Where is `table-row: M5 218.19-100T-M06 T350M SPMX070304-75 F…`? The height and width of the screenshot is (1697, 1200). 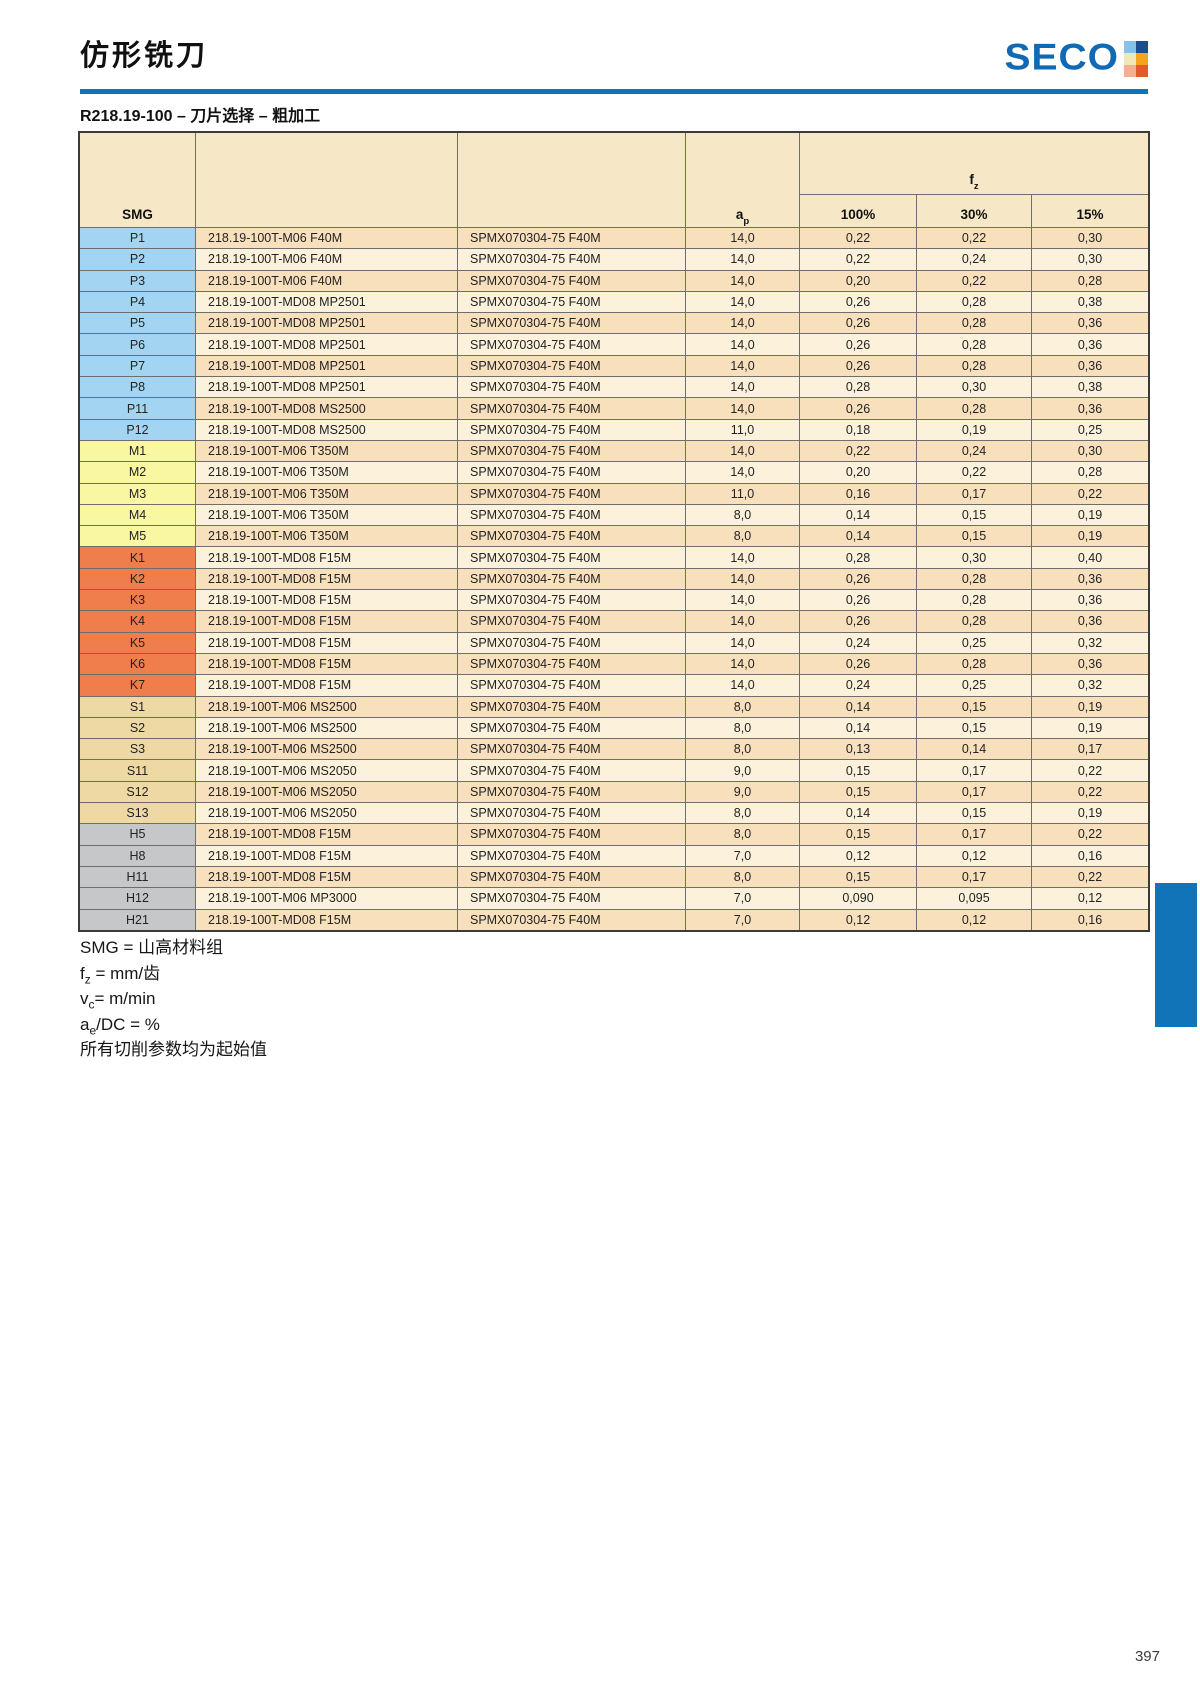 table-row: M5 218.19-100T-M06 T350M SPMX070304-75 F… is located at coordinates (614, 536).